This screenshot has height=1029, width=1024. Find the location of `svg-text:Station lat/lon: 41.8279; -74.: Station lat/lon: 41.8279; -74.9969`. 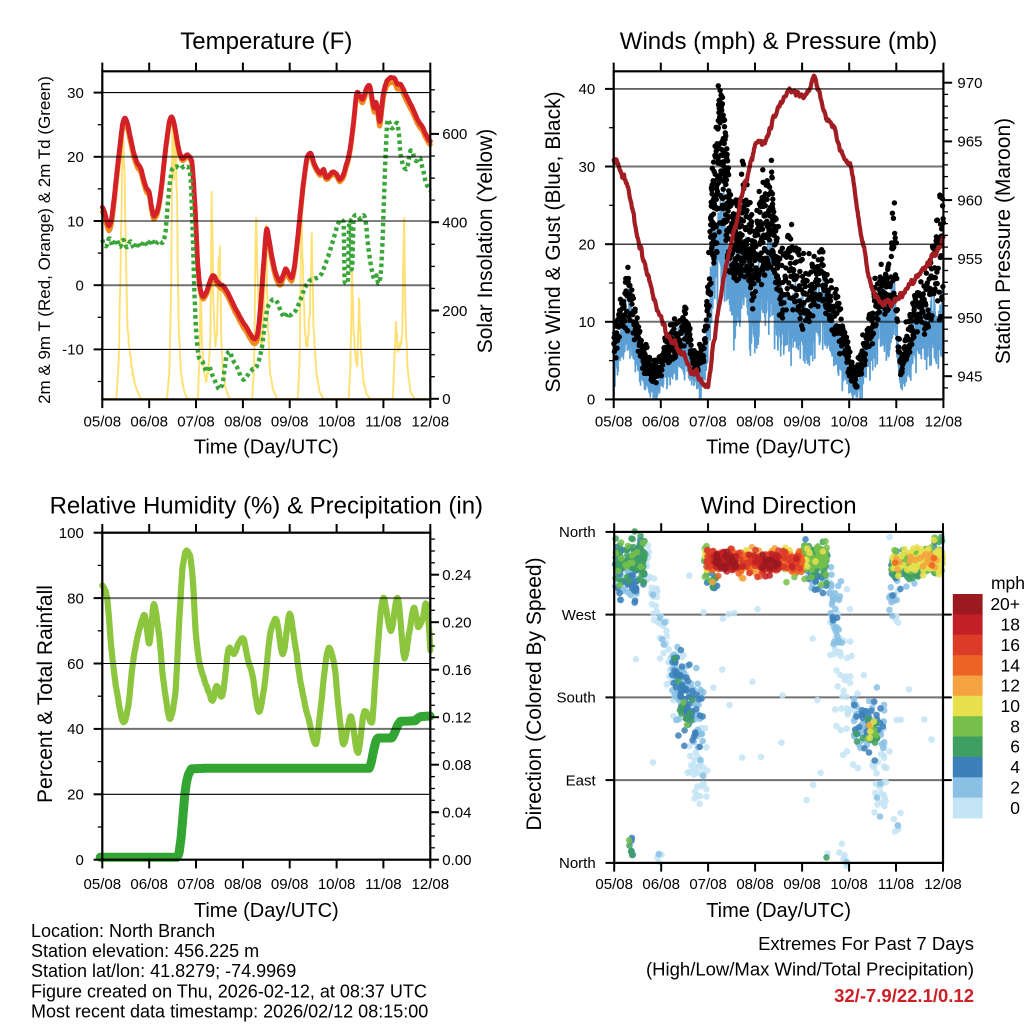

svg-text:Station lat/lon: 41.8279; -74.: Station lat/lon: 41.8279; -74.9969 is located at coordinates (163, 971).